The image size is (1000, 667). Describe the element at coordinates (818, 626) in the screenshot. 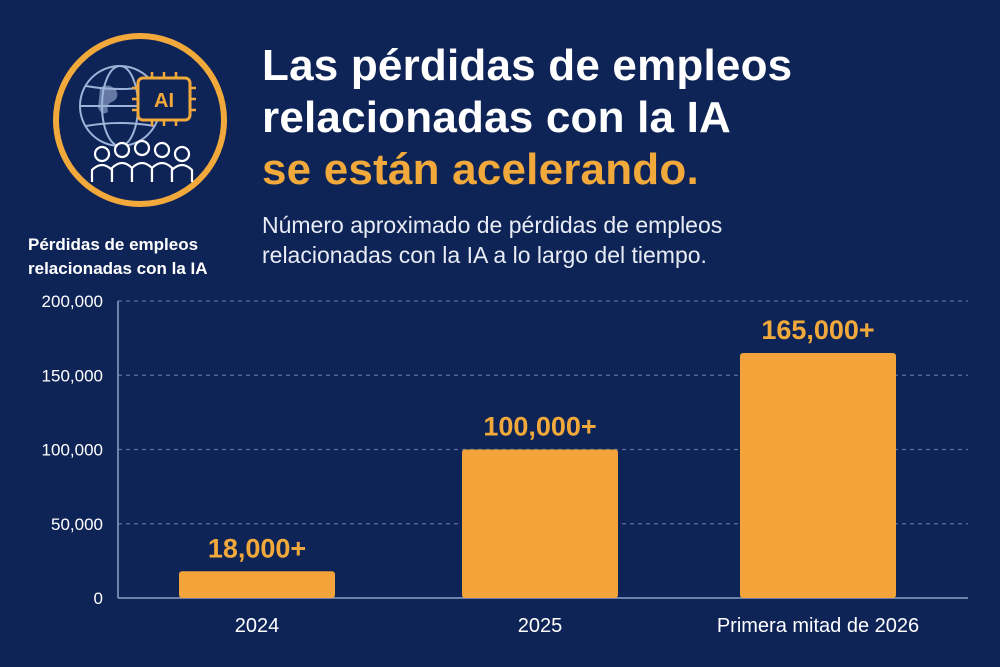

I see `x-tick-label: Primera mitad de 2026` at that location.